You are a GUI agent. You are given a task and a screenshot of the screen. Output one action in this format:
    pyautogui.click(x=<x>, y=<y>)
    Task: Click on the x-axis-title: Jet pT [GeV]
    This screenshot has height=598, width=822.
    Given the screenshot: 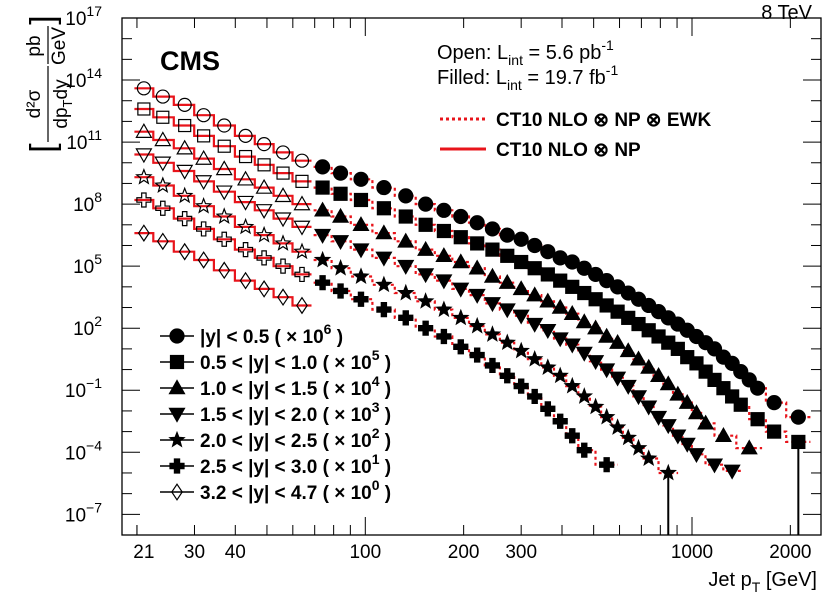 What is the action you would take?
    pyautogui.click(x=762, y=582)
    